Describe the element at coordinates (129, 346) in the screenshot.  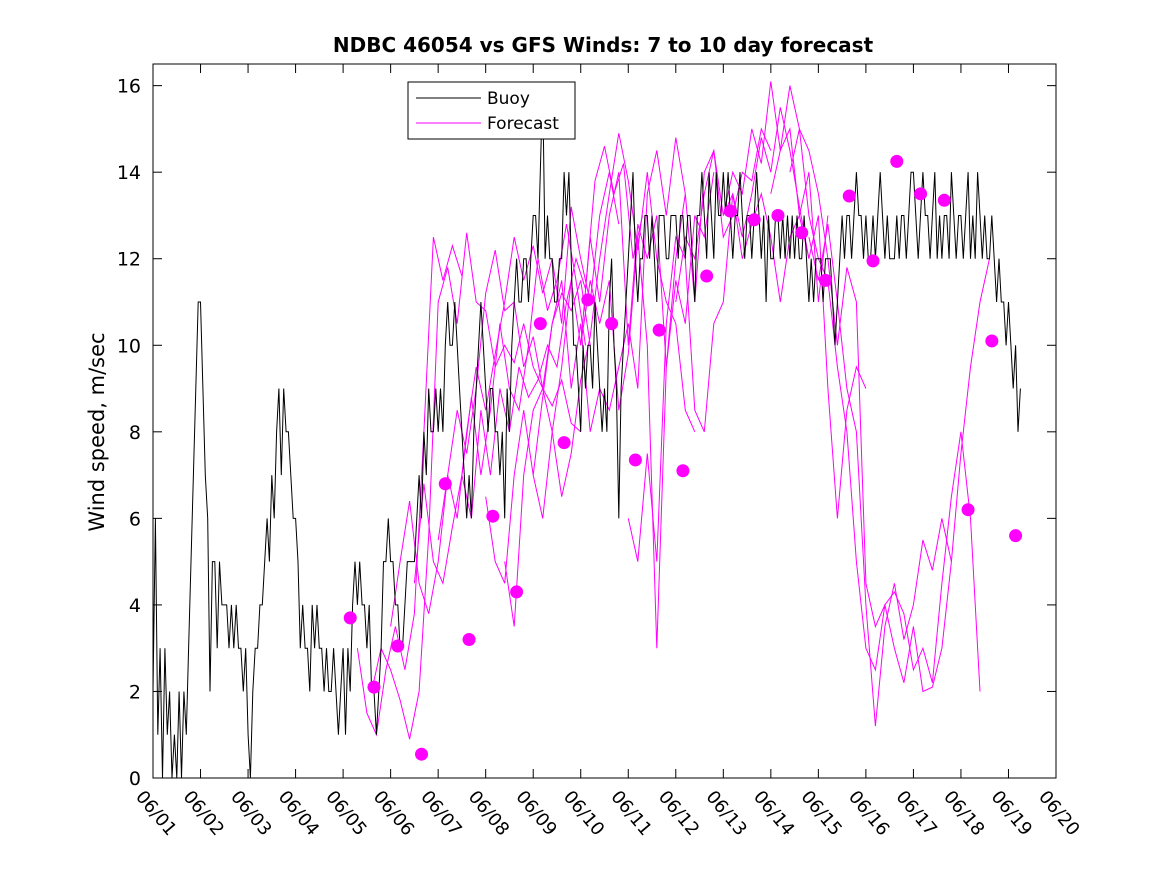
I see `y-tick-label: 10` at that location.